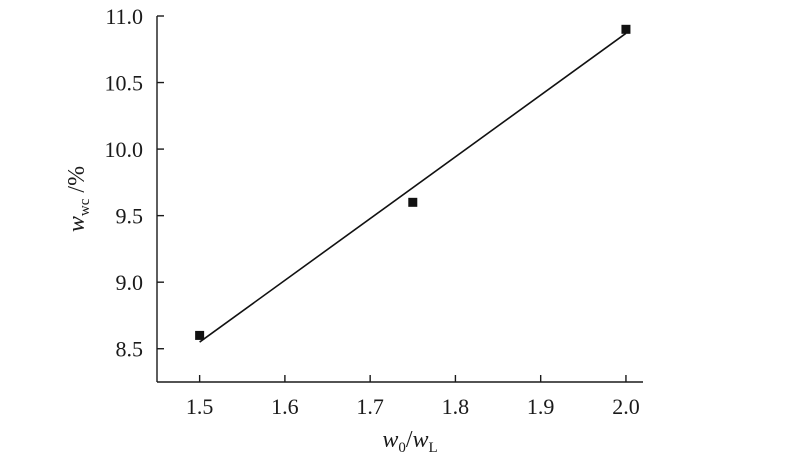 The width and height of the screenshot is (800, 455). Describe the element at coordinates (200, 406) in the screenshot. I see `x-tick-label: 1.5` at that location.